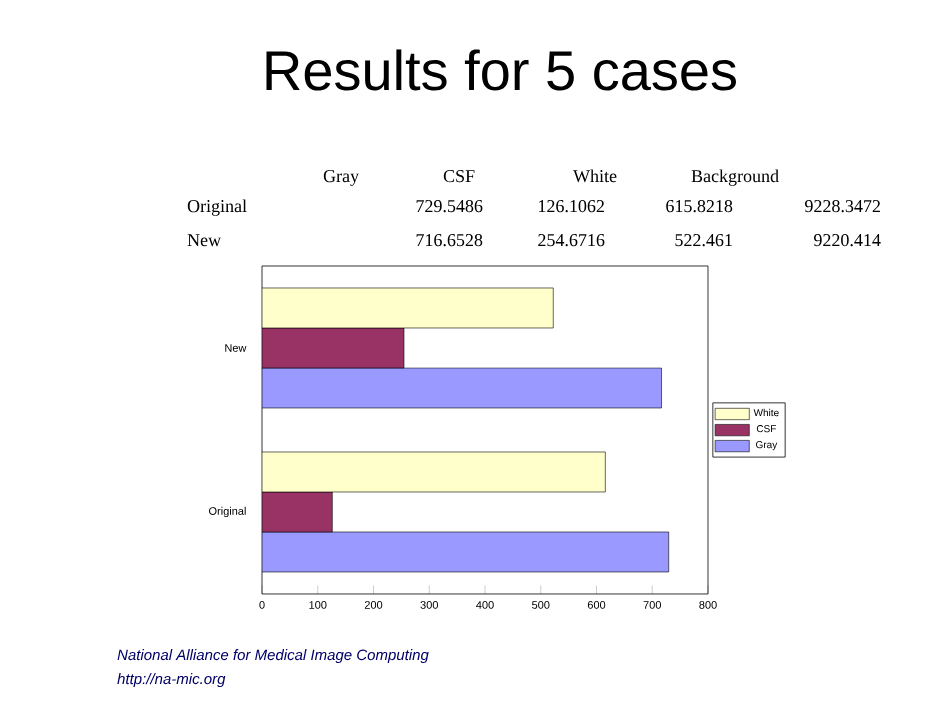 This screenshot has height=710, width=948. Describe the element at coordinates (735, 177) in the screenshot. I see `text: Background` at that location.